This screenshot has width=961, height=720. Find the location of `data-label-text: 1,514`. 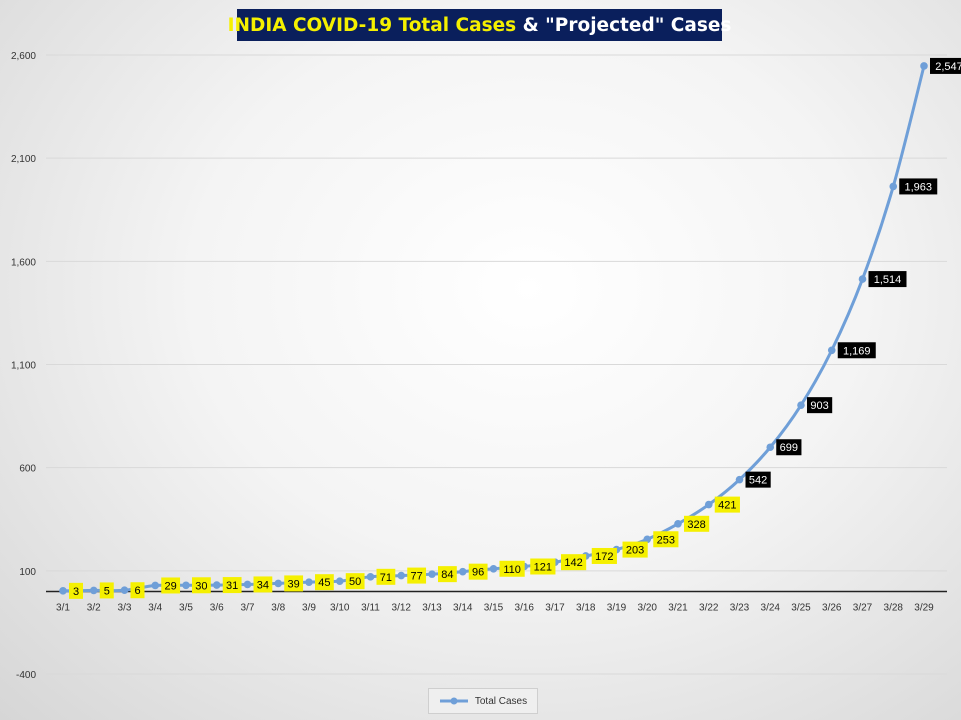

data-label-text: 1,514 is located at coordinates (888, 280).